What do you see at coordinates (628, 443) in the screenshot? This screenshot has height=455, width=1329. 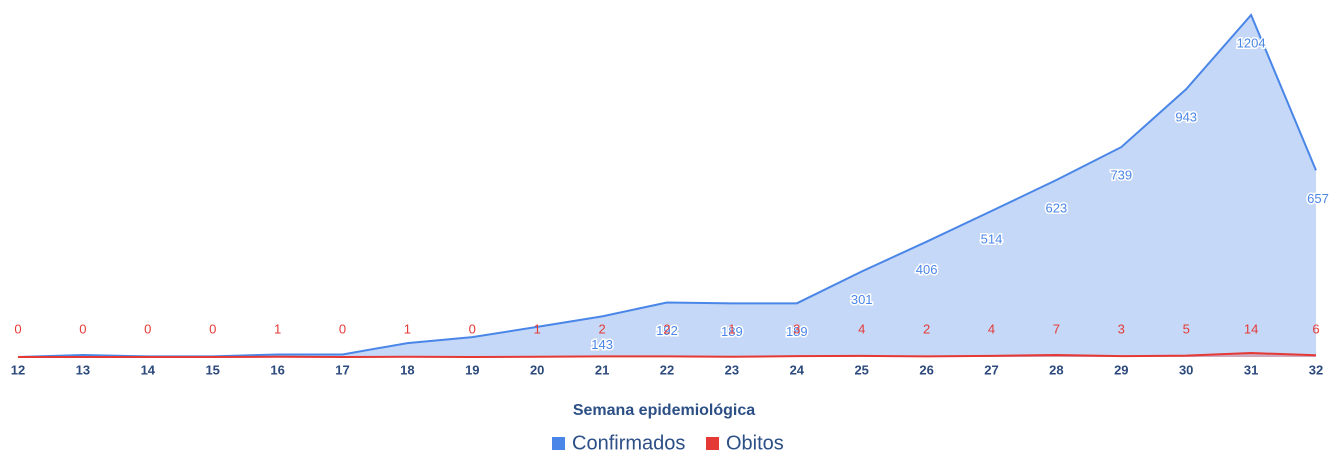 I see `legend-label: Confirmados` at bounding box center [628, 443].